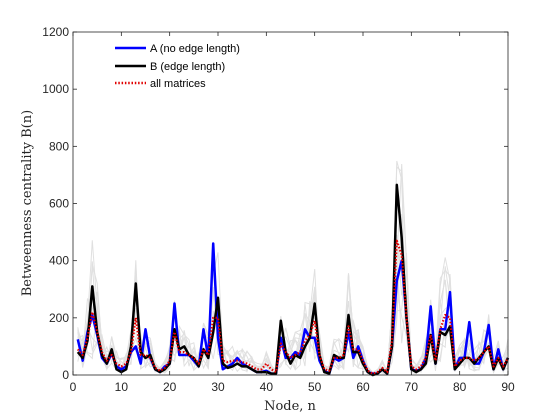  What do you see at coordinates (55, 89) in the screenshot?
I see `y-tick-label: 1000` at bounding box center [55, 89].